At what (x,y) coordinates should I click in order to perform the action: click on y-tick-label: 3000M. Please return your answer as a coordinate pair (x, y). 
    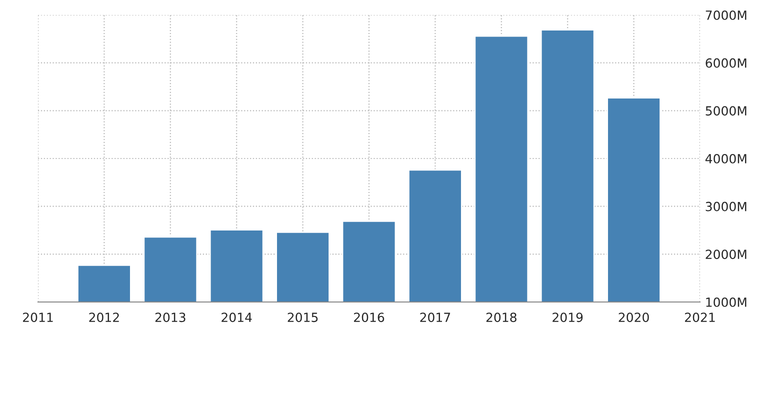
    Looking at the image, I should click on (726, 207).